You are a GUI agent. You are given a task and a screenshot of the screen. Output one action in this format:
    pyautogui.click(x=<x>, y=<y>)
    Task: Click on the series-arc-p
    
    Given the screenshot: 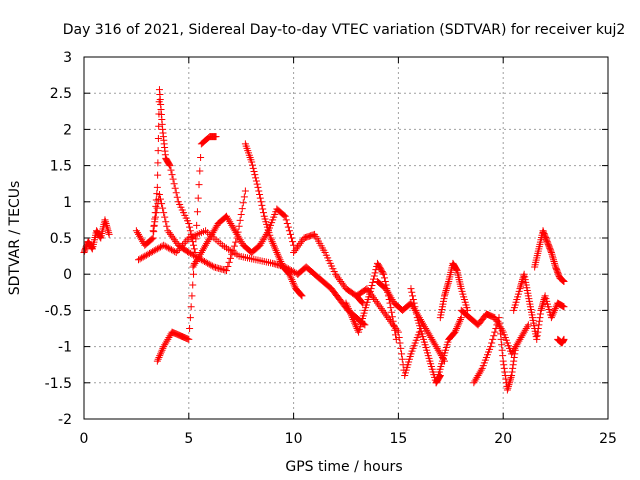 What is the action you would take?
    pyautogui.click(x=495, y=354)
    